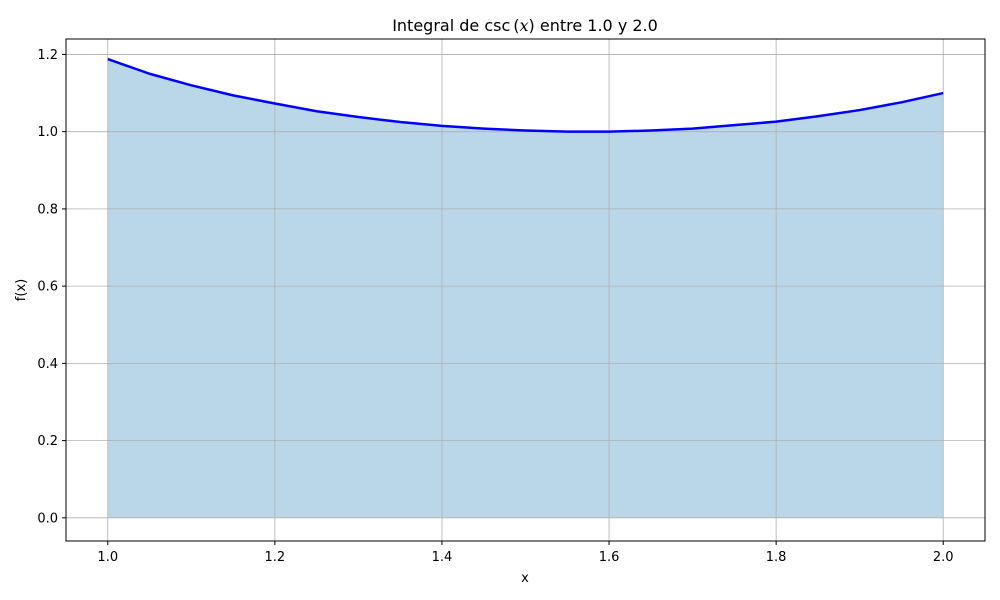  Describe the element at coordinates (47, 441) in the screenshot. I see `y-tick-label: 0.2` at that location.